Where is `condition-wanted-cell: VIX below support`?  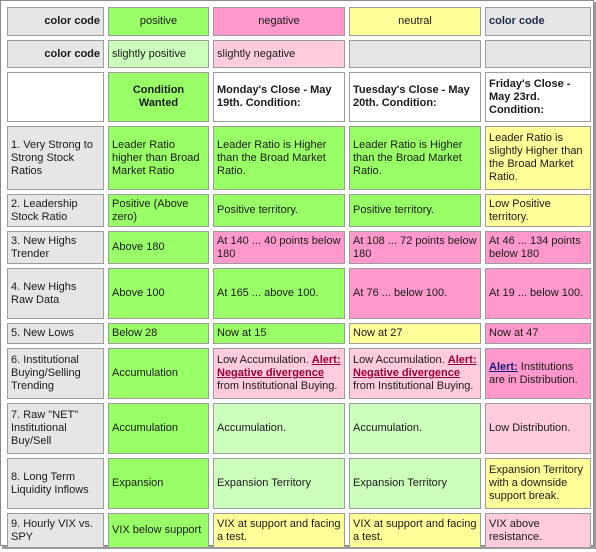 condition-wanted-cell: VIX below support is located at coordinates (158, 530).